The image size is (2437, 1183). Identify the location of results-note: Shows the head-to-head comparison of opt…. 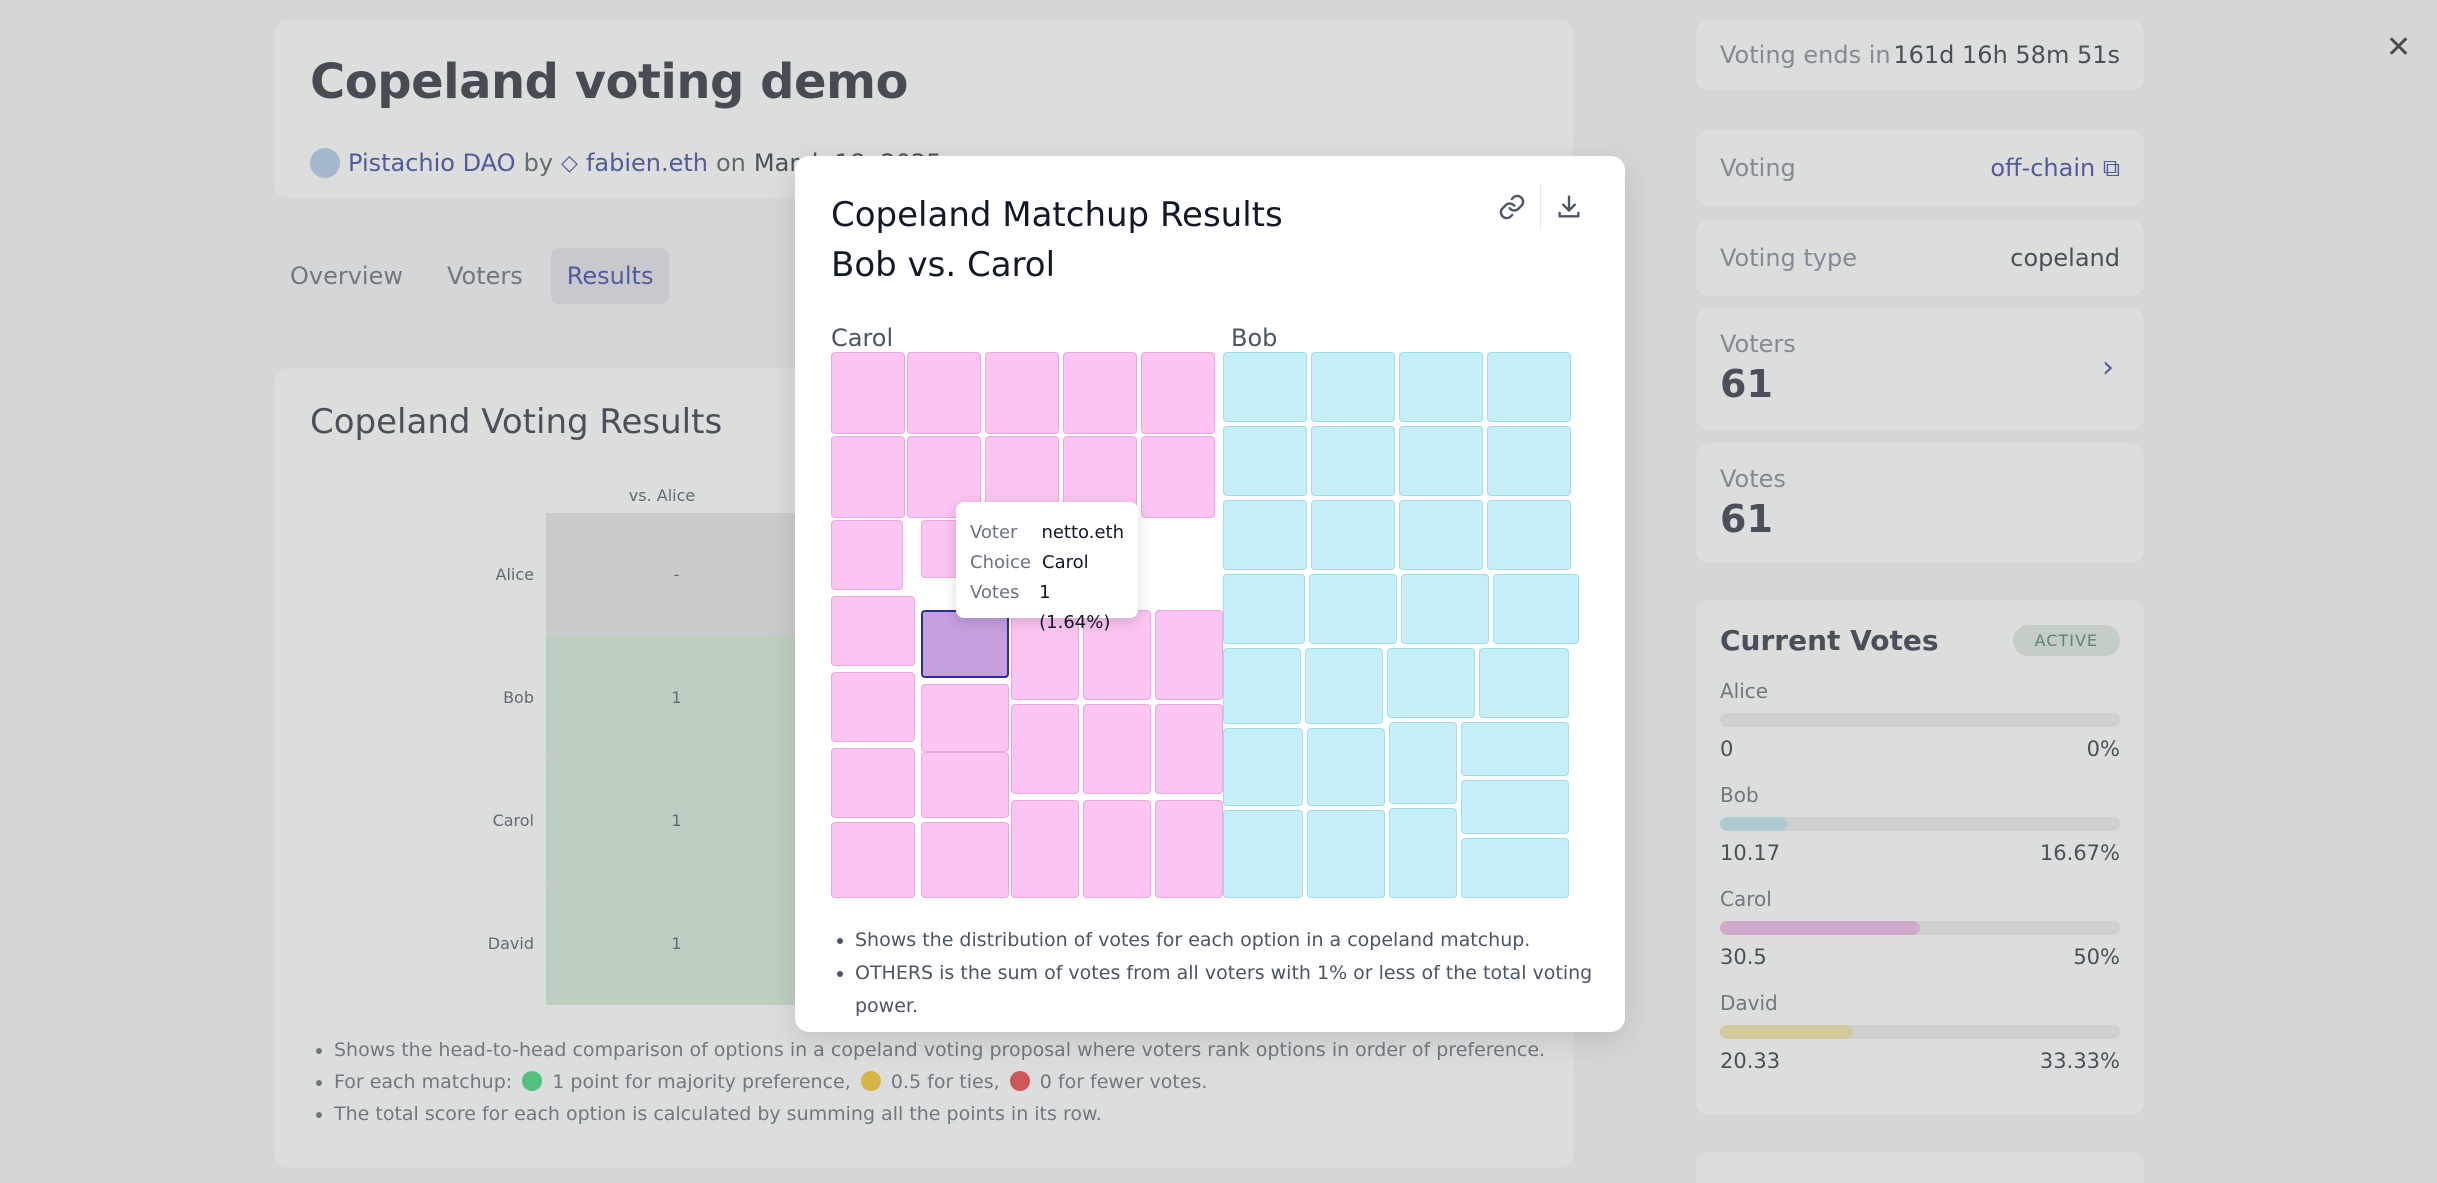
(939, 1050).